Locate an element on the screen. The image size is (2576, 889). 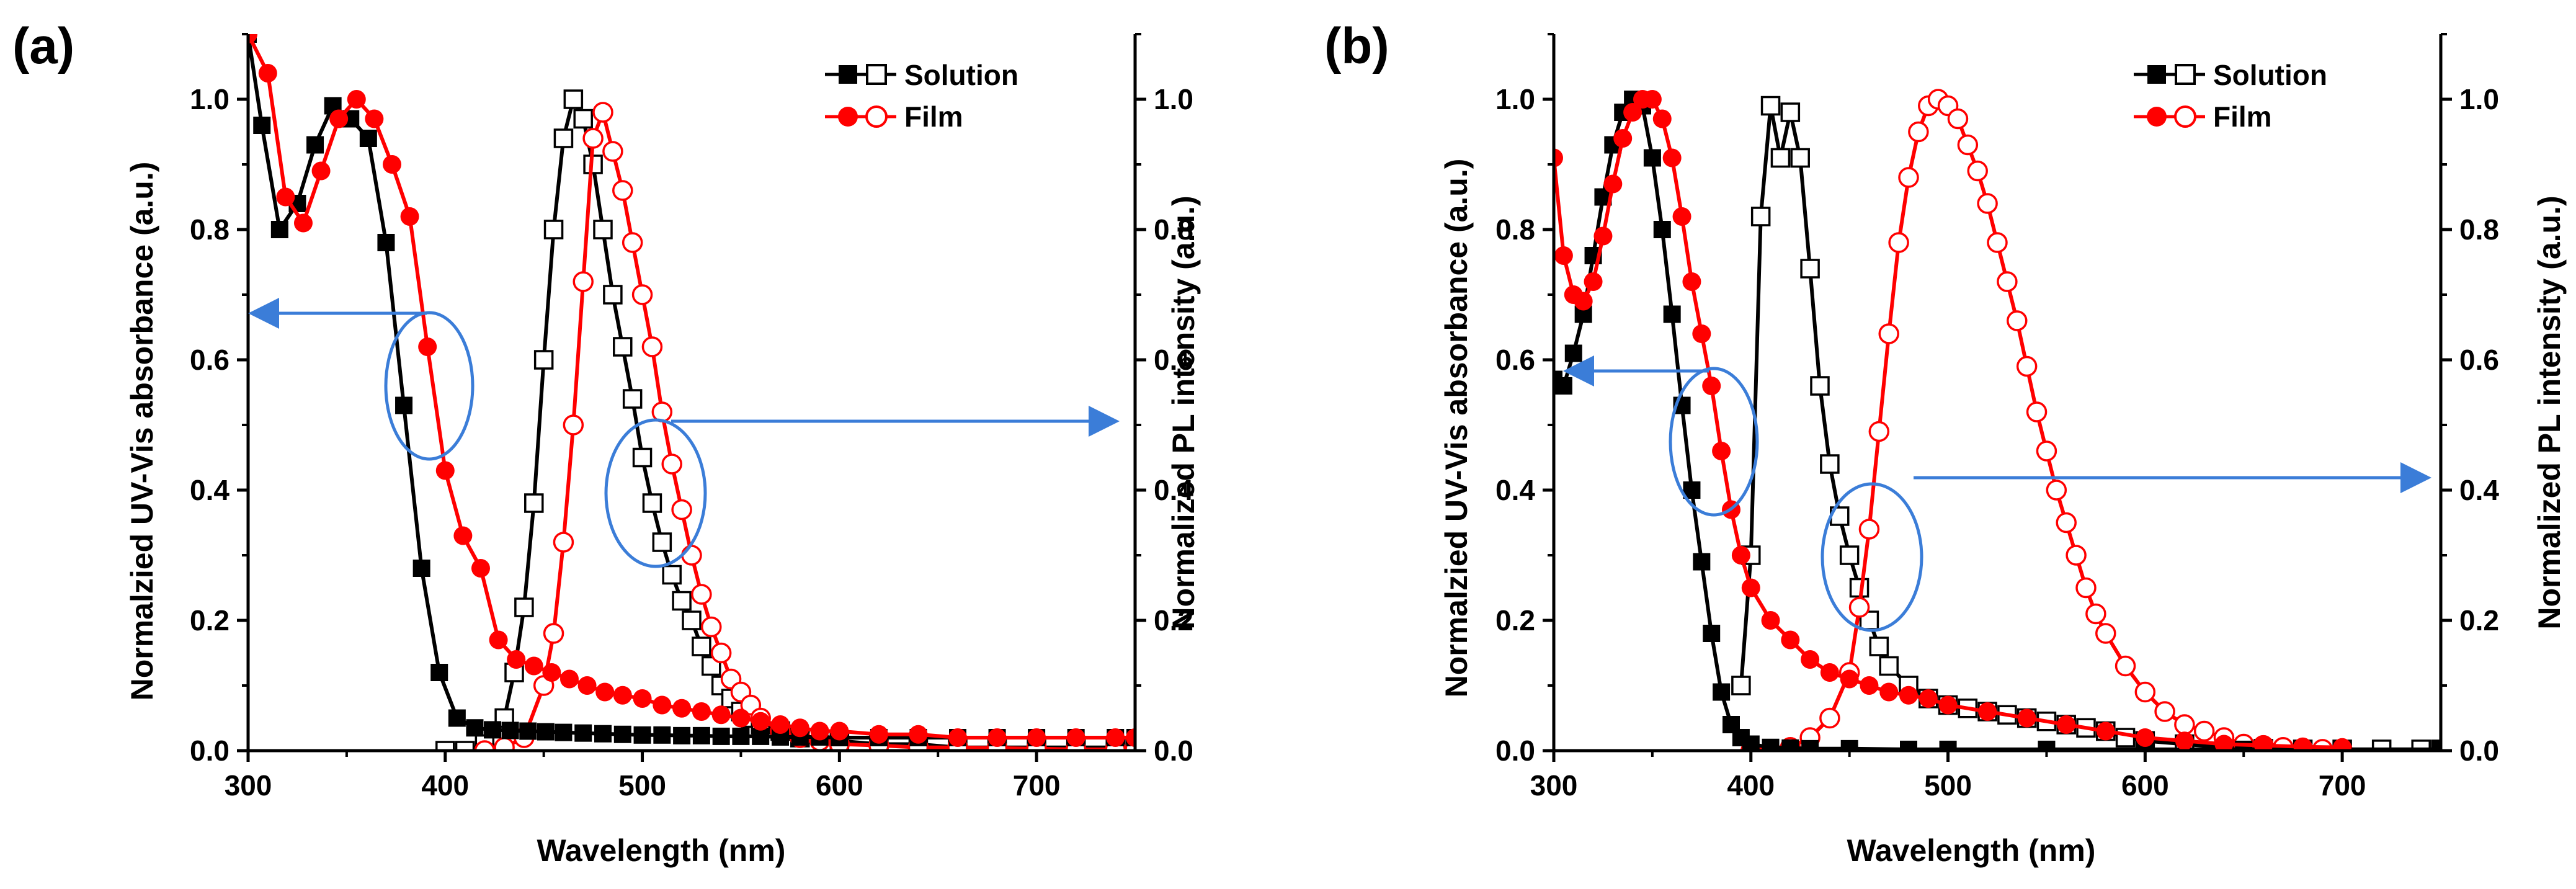
annotations-b is located at coordinates (1997, 493).